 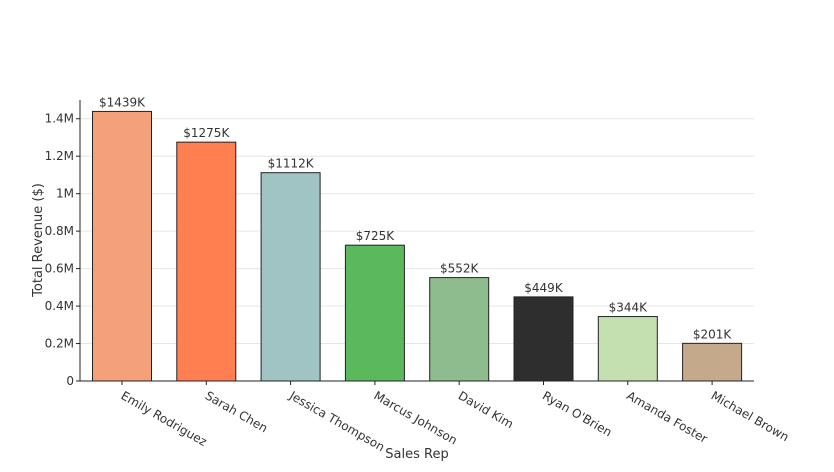 What do you see at coordinates (544, 288) in the screenshot?
I see `bar-data-label: $449K` at bounding box center [544, 288].